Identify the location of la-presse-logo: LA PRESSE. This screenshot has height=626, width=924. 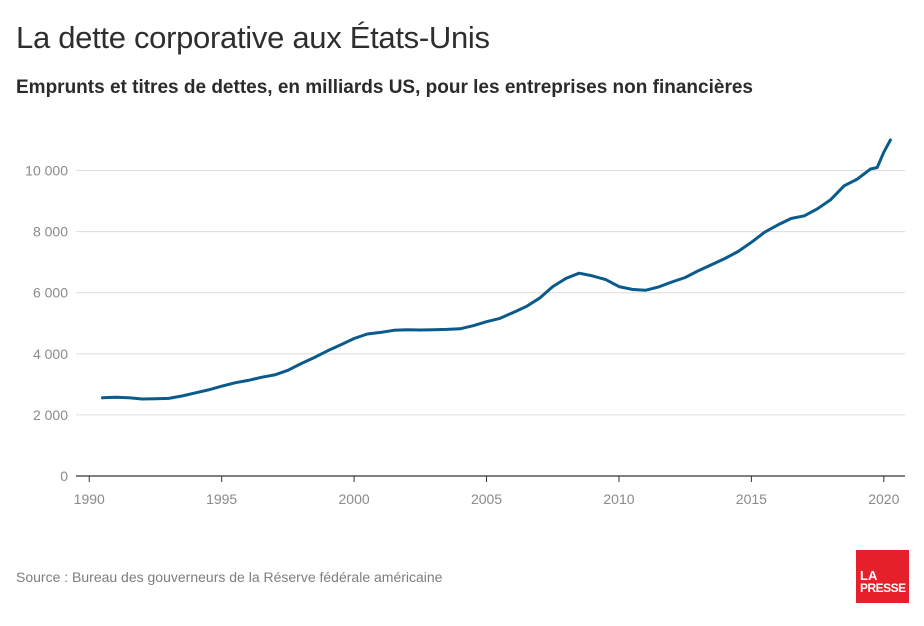
(882, 576).